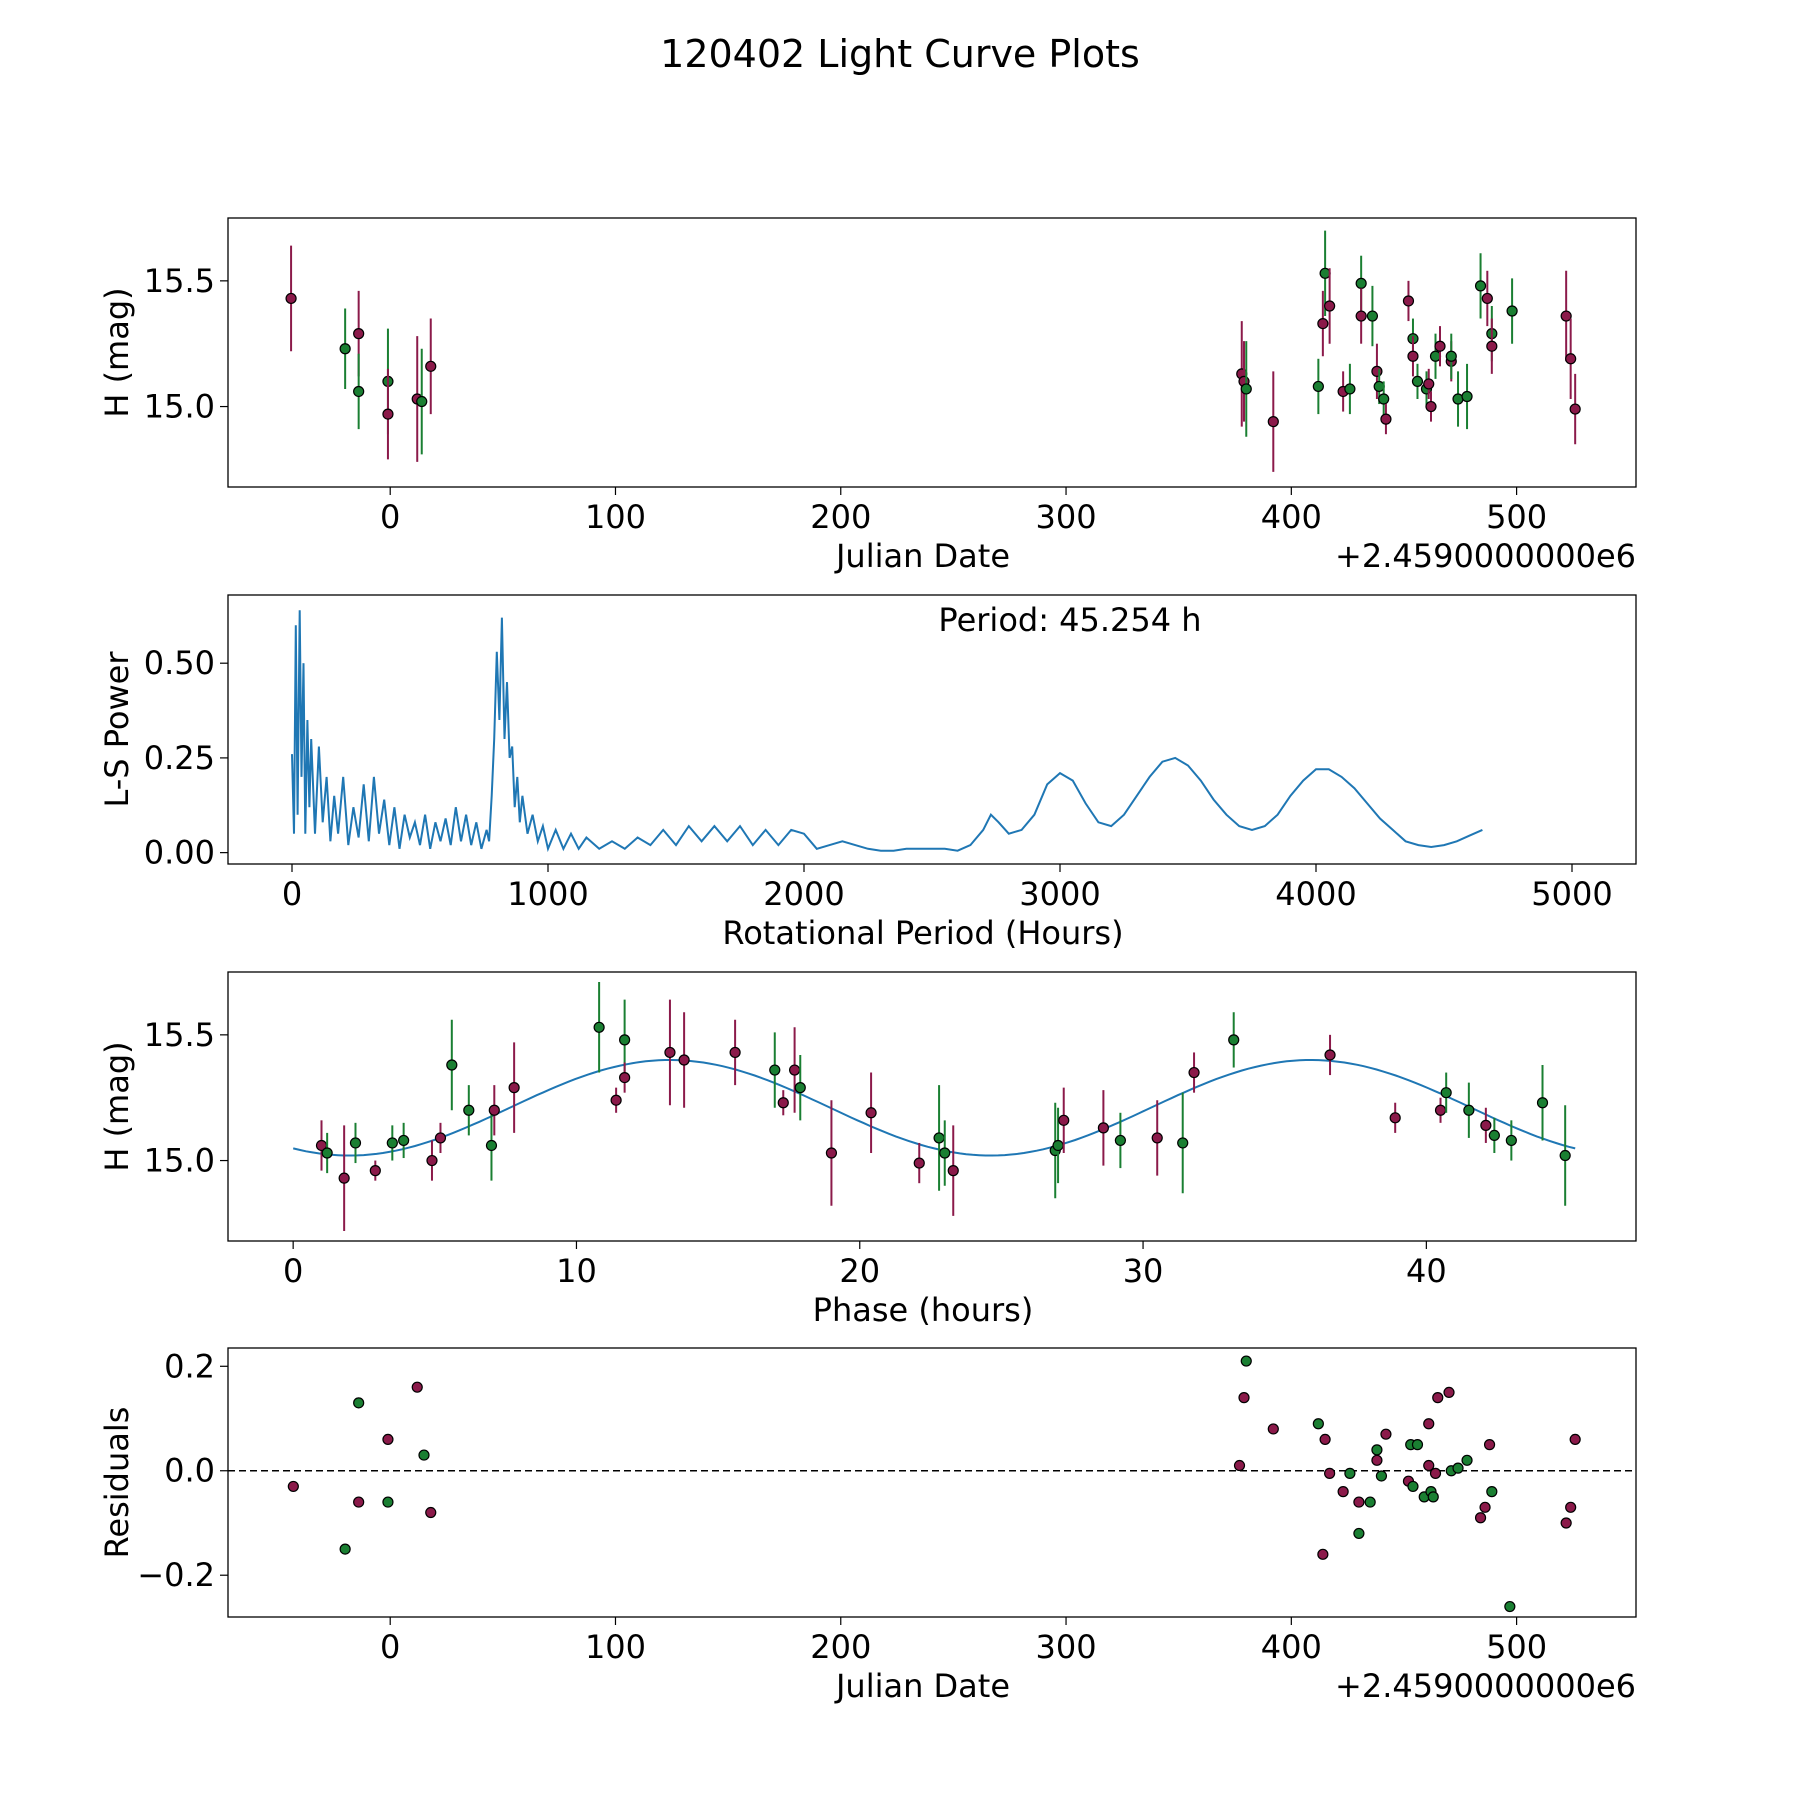 The width and height of the screenshot is (1800, 1800). Describe the element at coordinates (179, 1035) in the screenshot. I see `y-tick-label: 15.5` at that location.